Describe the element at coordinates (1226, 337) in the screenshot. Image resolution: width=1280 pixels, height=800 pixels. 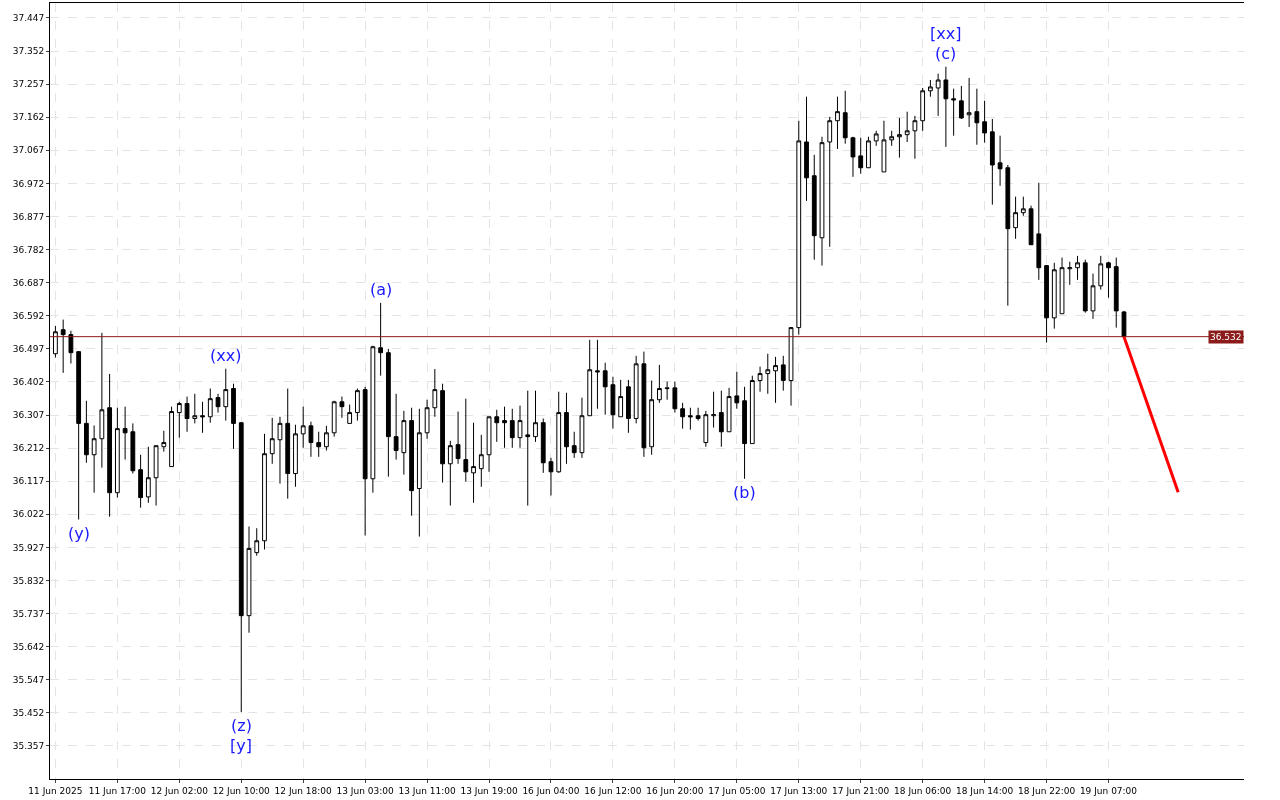
I see `ref-line-label: 36.532` at that location.